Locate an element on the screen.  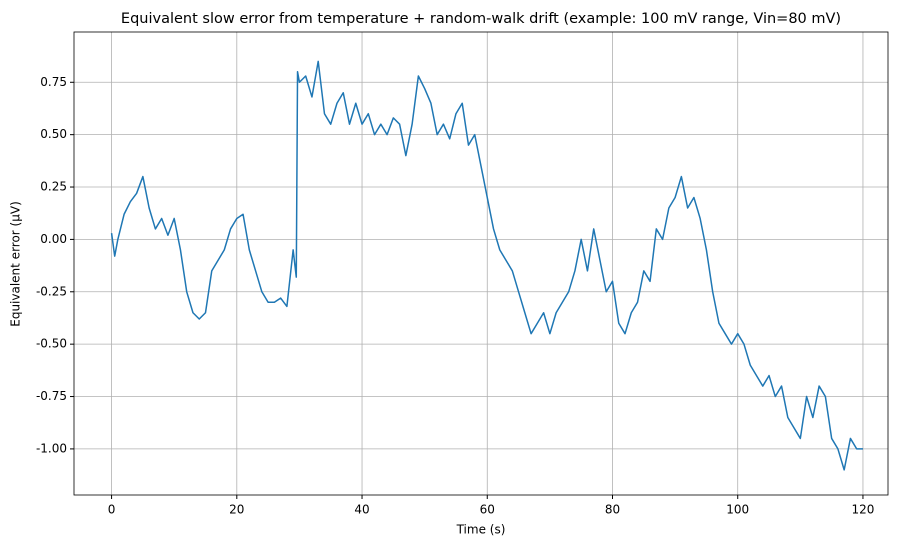
x-tick-label: 0 is located at coordinates (112, 510).